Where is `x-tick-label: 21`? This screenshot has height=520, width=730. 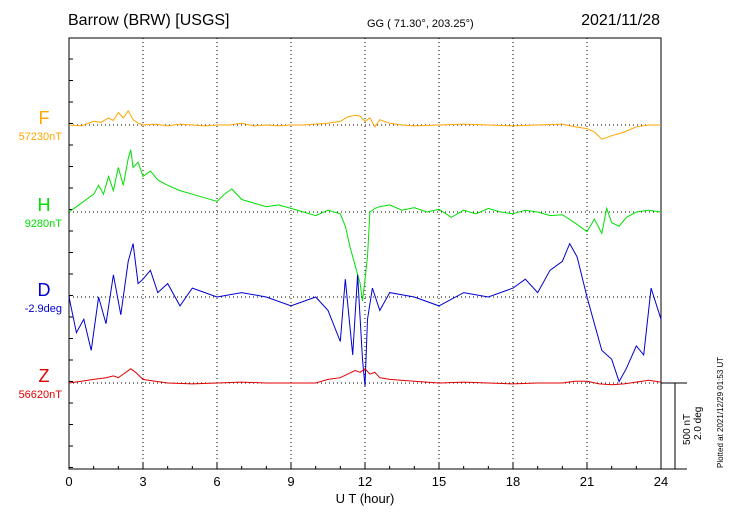
x-tick-label: 21 is located at coordinates (587, 481).